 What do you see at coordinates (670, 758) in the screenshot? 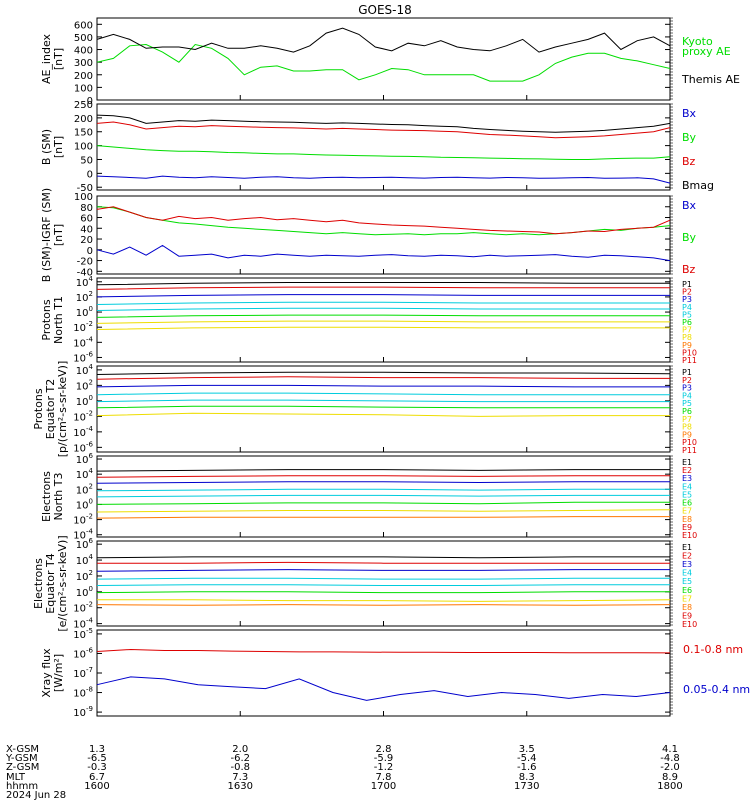
I see `x-tick-label: -4.8` at bounding box center [670, 758].